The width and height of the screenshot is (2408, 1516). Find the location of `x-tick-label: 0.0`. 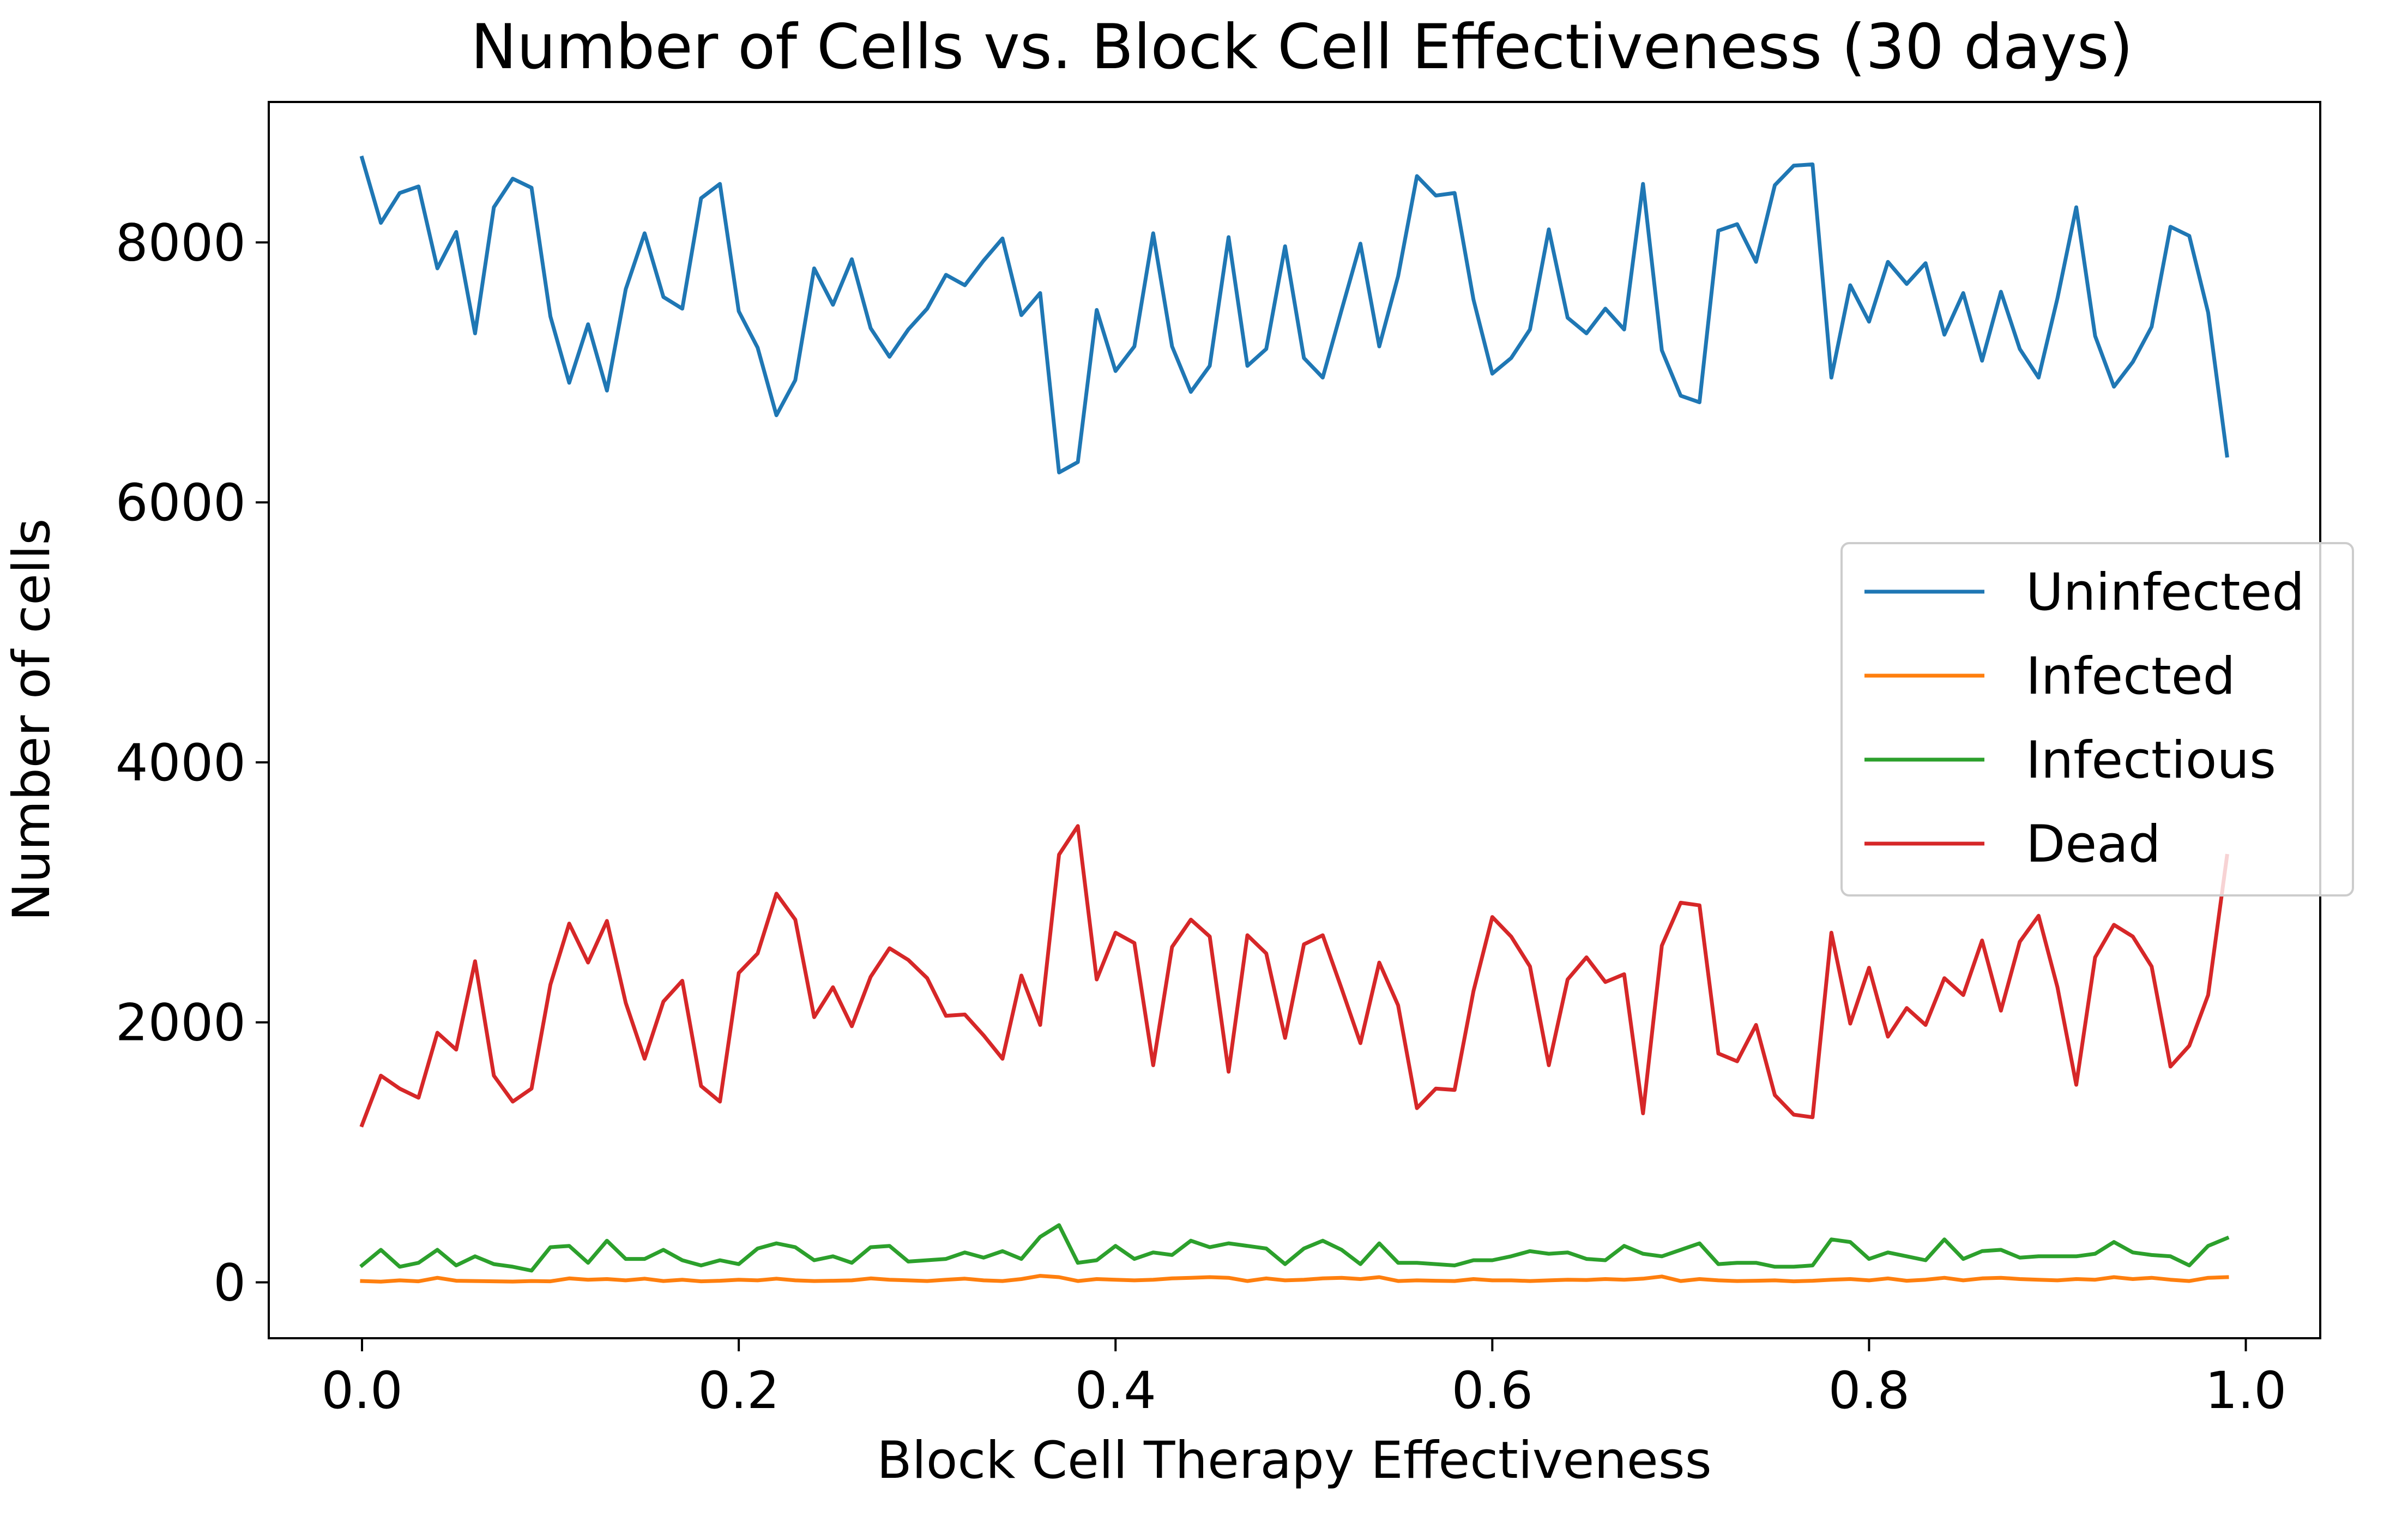

x-tick-label: 0.0 is located at coordinates (362, 1391).